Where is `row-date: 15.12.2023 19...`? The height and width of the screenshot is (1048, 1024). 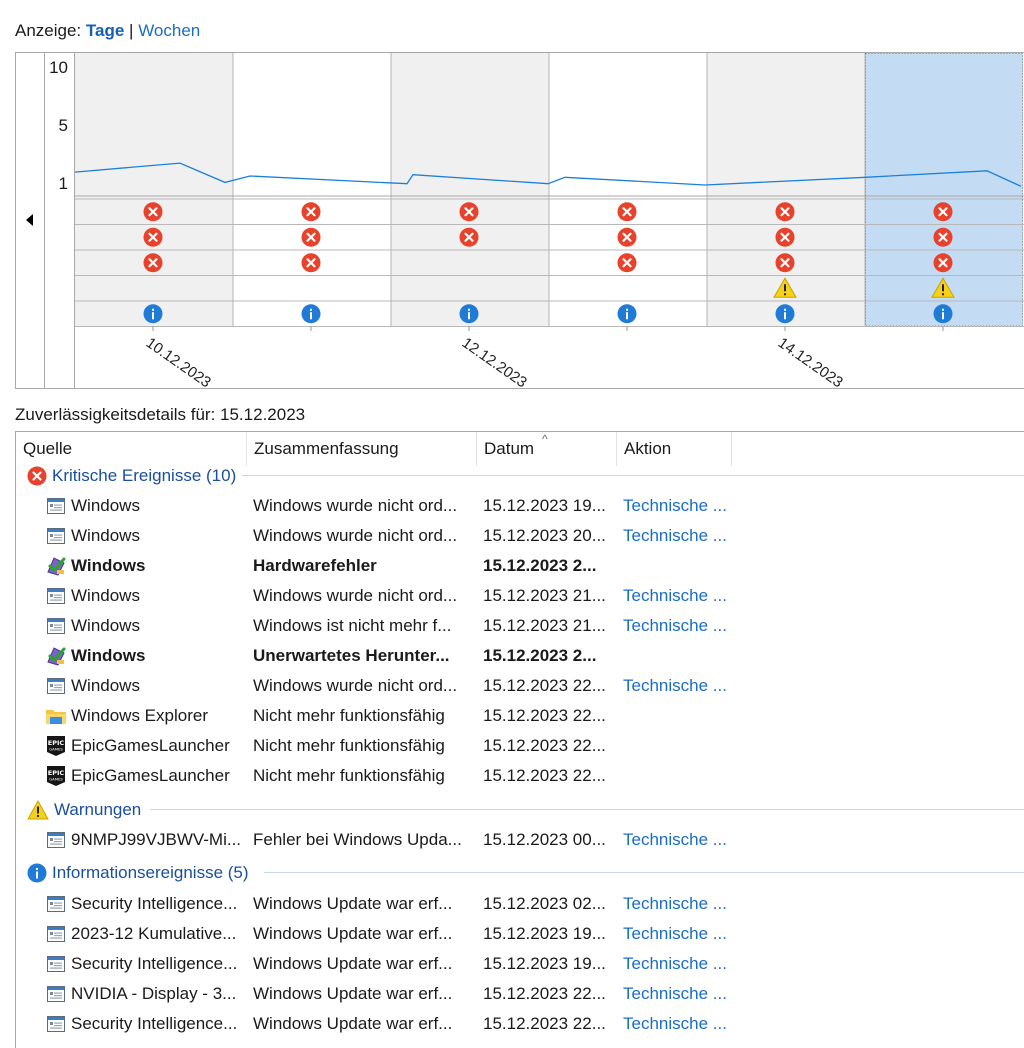 row-date: 15.12.2023 19... is located at coordinates (544, 963).